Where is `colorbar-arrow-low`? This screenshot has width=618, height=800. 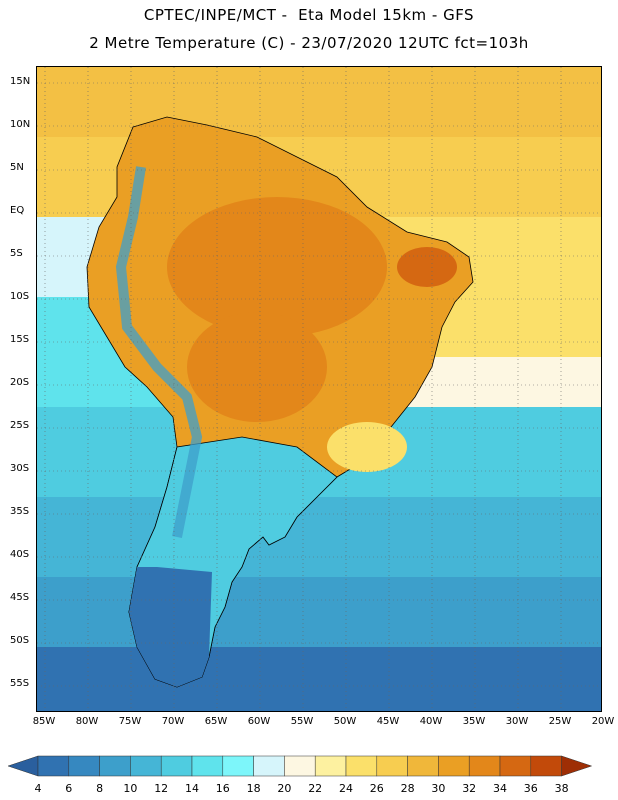
colorbar-arrow-low is located at coordinates (23, 766).